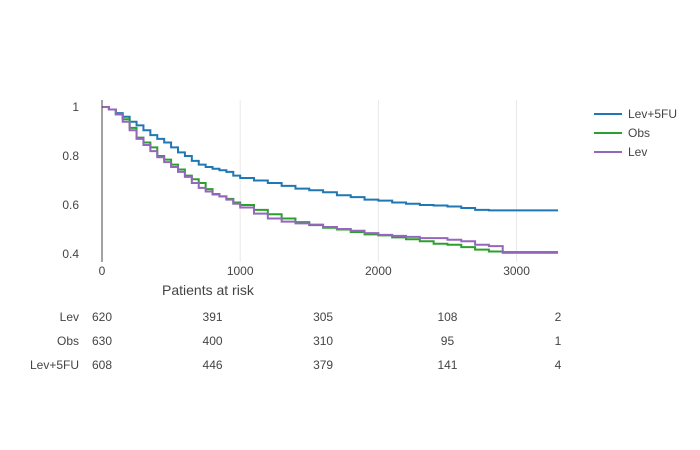 Image resolution: width=700 pixels, height=450 pixels. What do you see at coordinates (208, 290) in the screenshot?
I see `risk-table-title: Patients at risk` at bounding box center [208, 290].